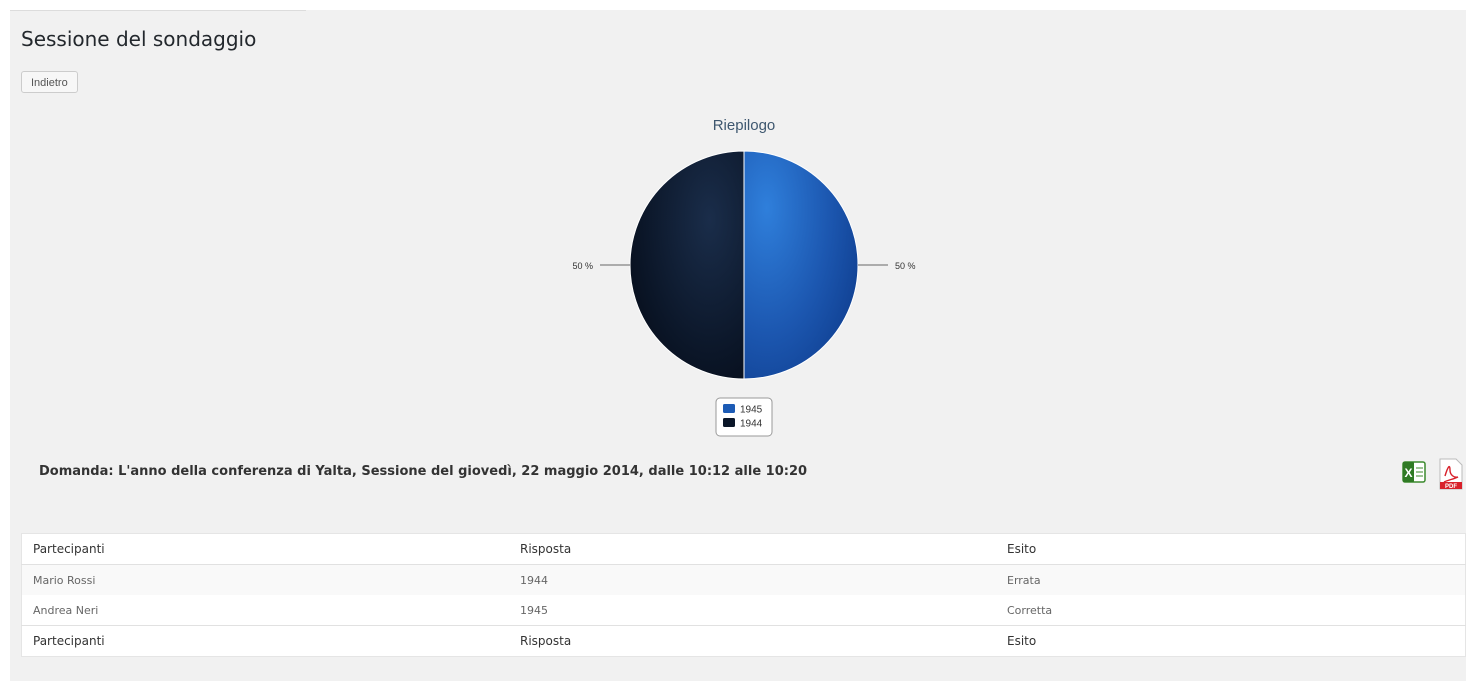  What do you see at coordinates (1414, 476) in the screenshot?
I see `excel-icon: X` at bounding box center [1414, 476].